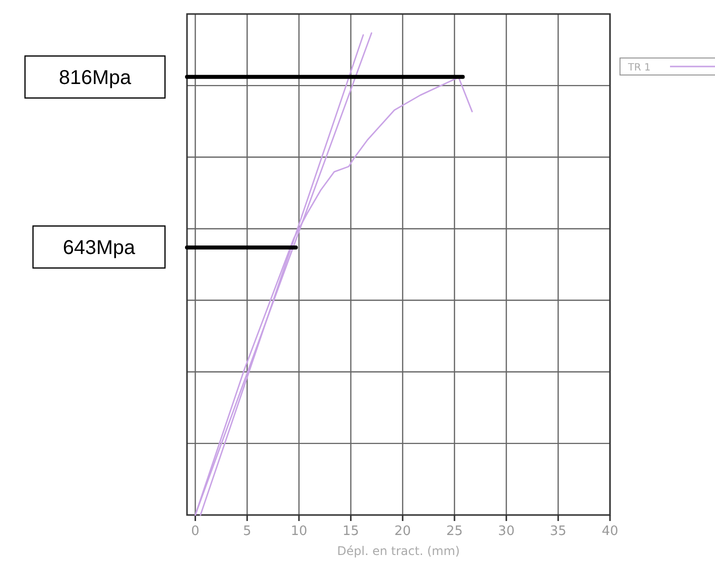 This screenshot has height=563, width=715. Describe the element at coordinates (247, 531) in the screenshot. I see `x-tick-label: 5` at that location.